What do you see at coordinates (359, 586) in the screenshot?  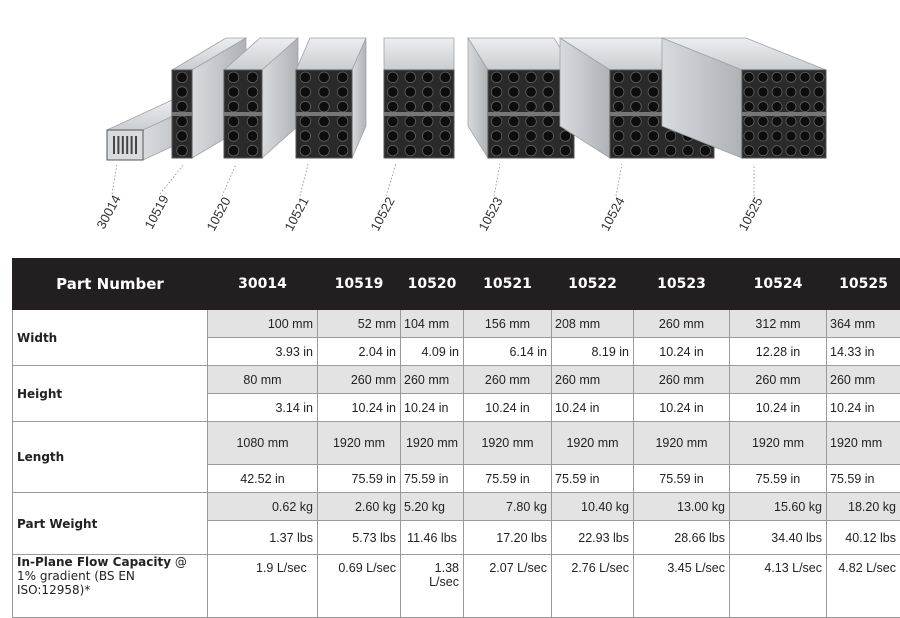 I see `table-cell: 0.69 L/sec` at bounding box center [359, 586].